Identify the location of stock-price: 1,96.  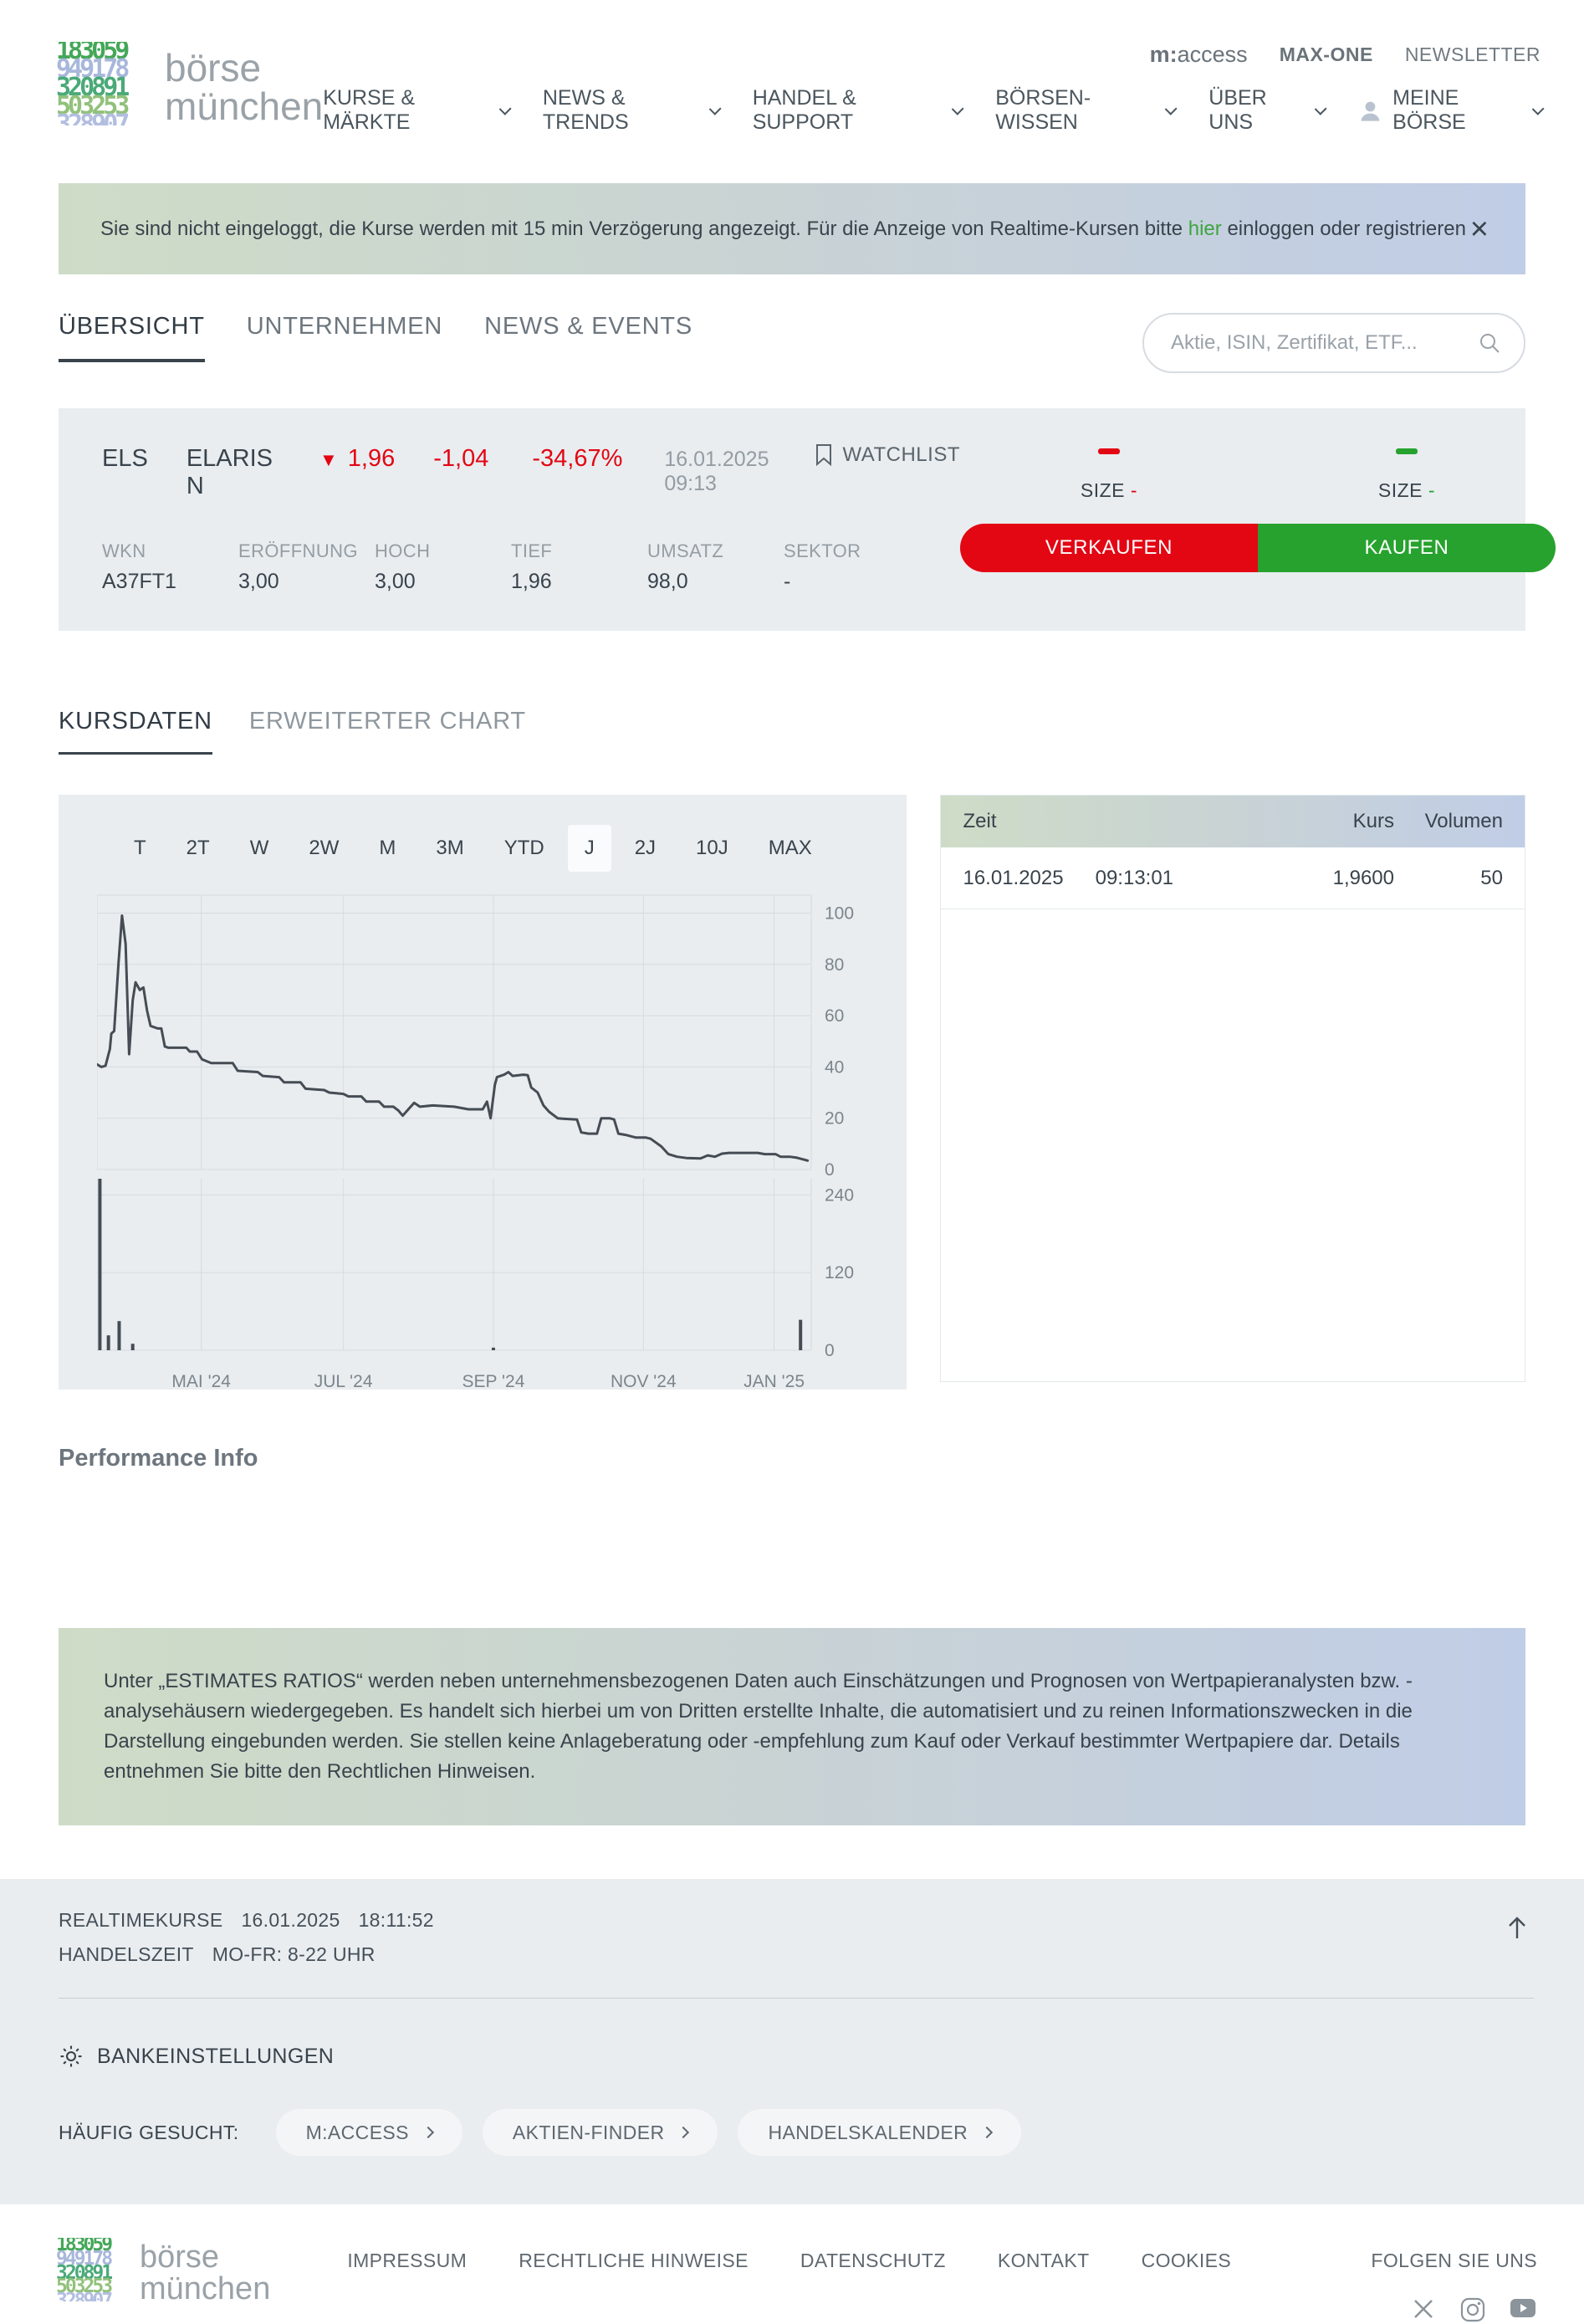
(372, 458).